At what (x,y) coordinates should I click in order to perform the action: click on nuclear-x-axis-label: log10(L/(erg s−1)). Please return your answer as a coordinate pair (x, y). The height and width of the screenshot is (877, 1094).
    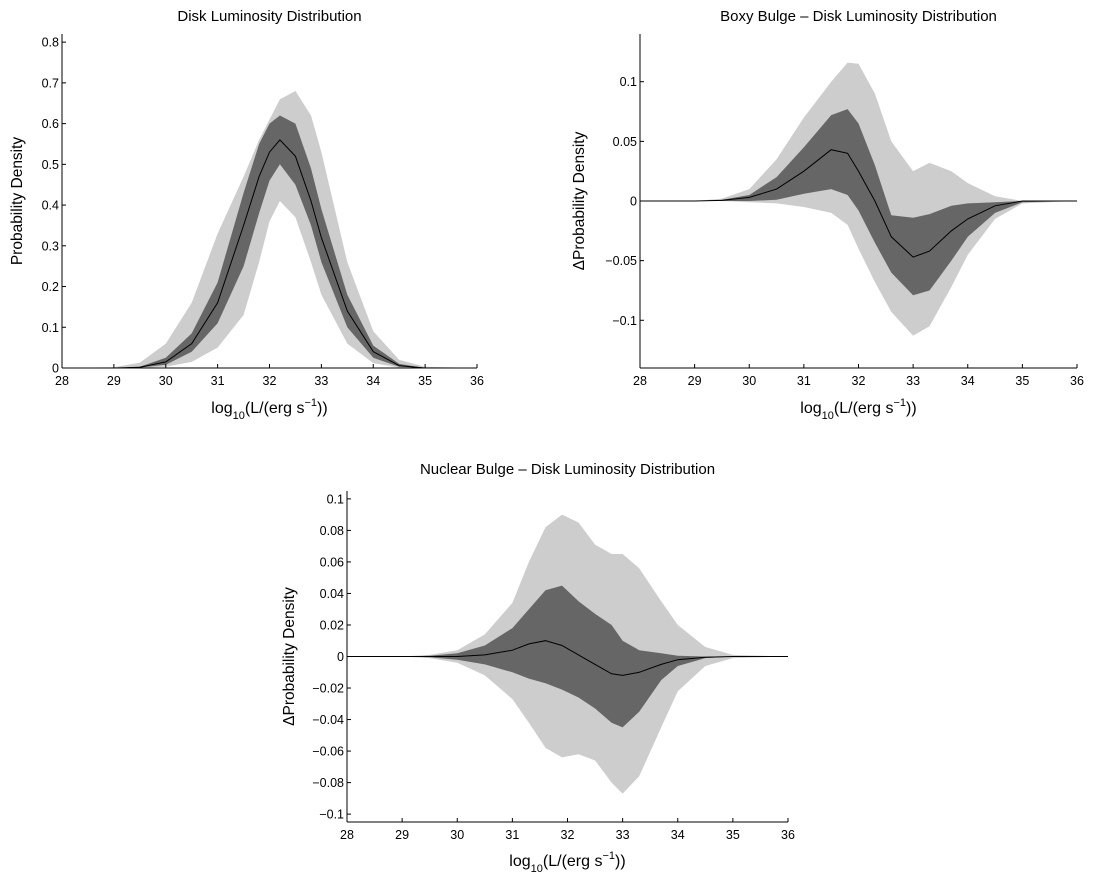
    Looking at the image, I should click on (567, 862).